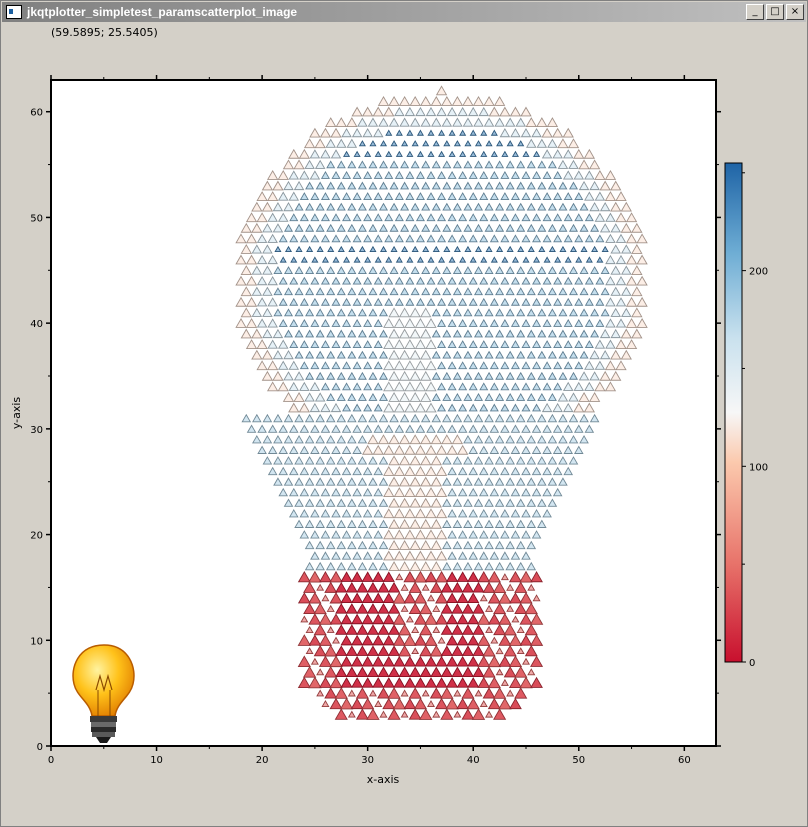 The image size is (808, 827). Describe the element at coordinates (775, 12) in the screenshot. I see `maximize-button: □` at that location.